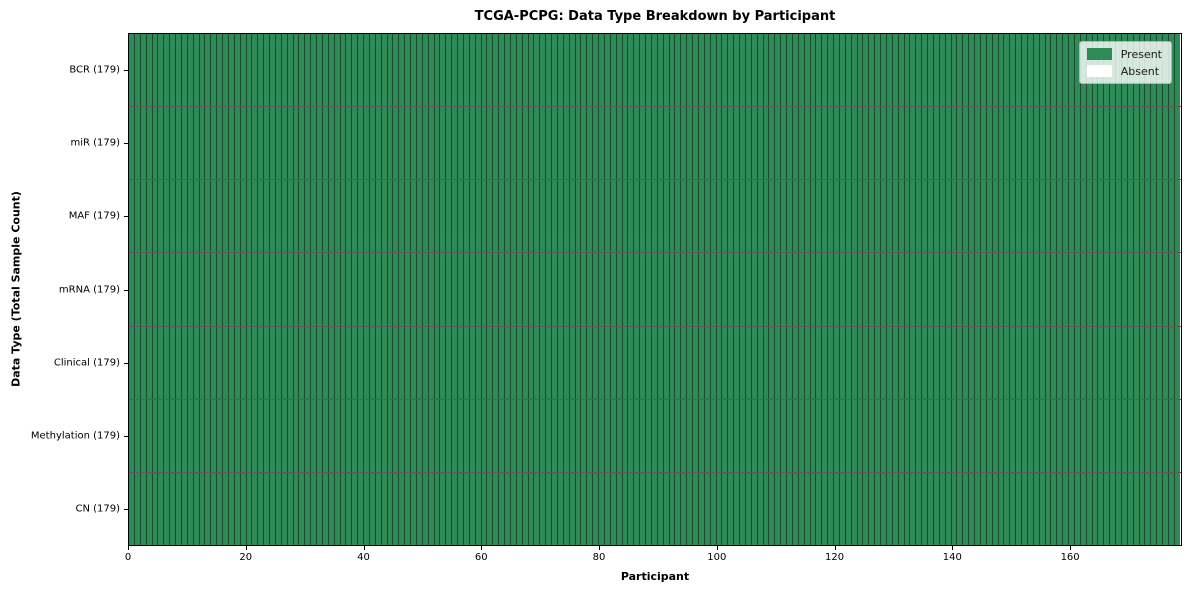 This screenshot has height=600, width=1200. I want to click on y-tick-label: CN (179), so click(97, 509).